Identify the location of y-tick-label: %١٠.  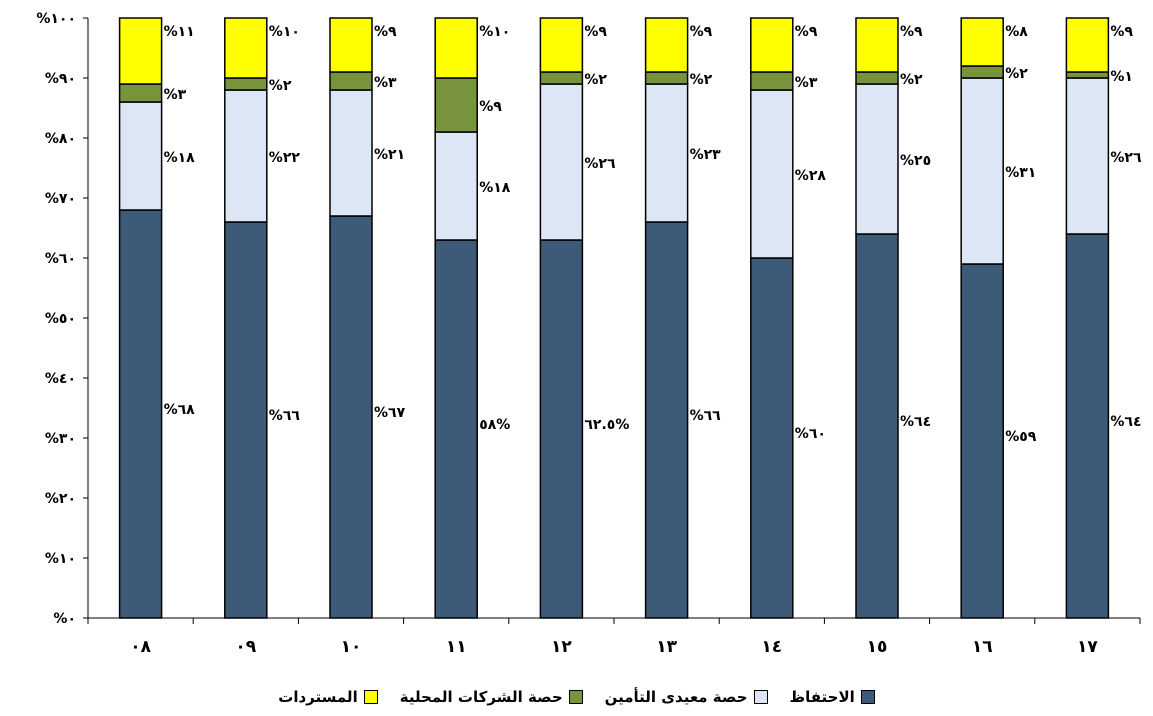
(60, 559).